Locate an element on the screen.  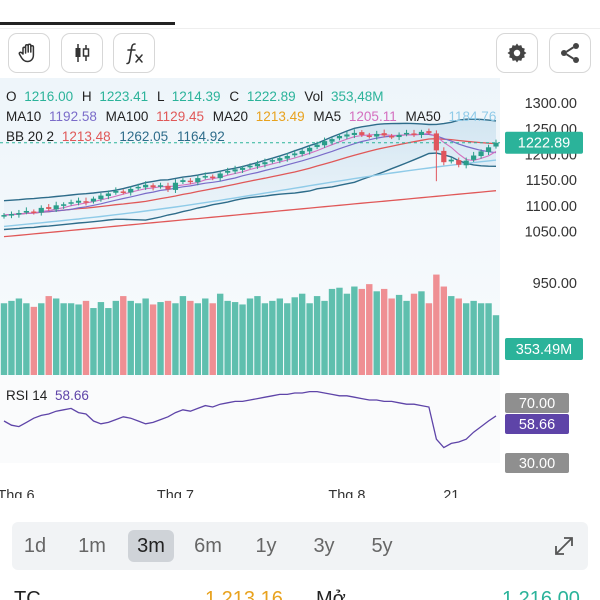
gear-icon is located at coordinates (517, 53).